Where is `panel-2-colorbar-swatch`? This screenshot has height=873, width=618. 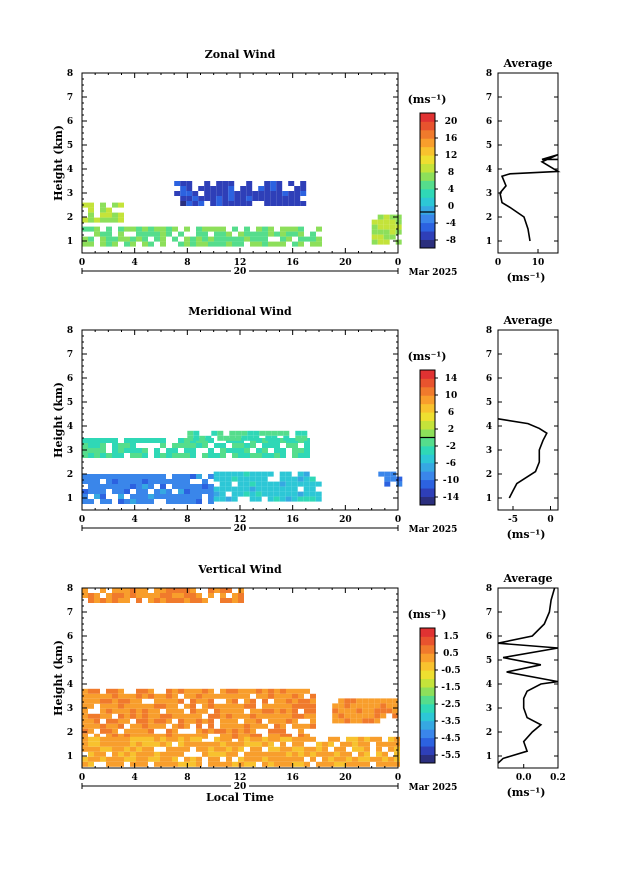 panel-2-colorbar-swatch is located at coordinates (427, 374).